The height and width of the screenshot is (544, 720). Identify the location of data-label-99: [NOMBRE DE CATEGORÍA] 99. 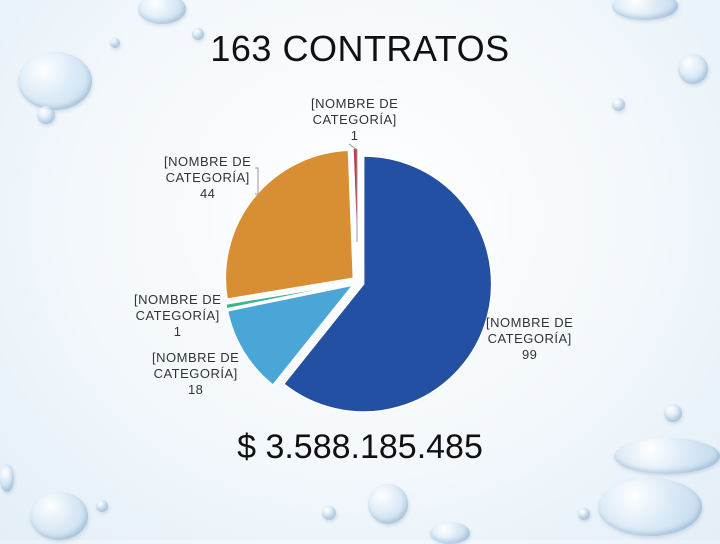
(529, 339).